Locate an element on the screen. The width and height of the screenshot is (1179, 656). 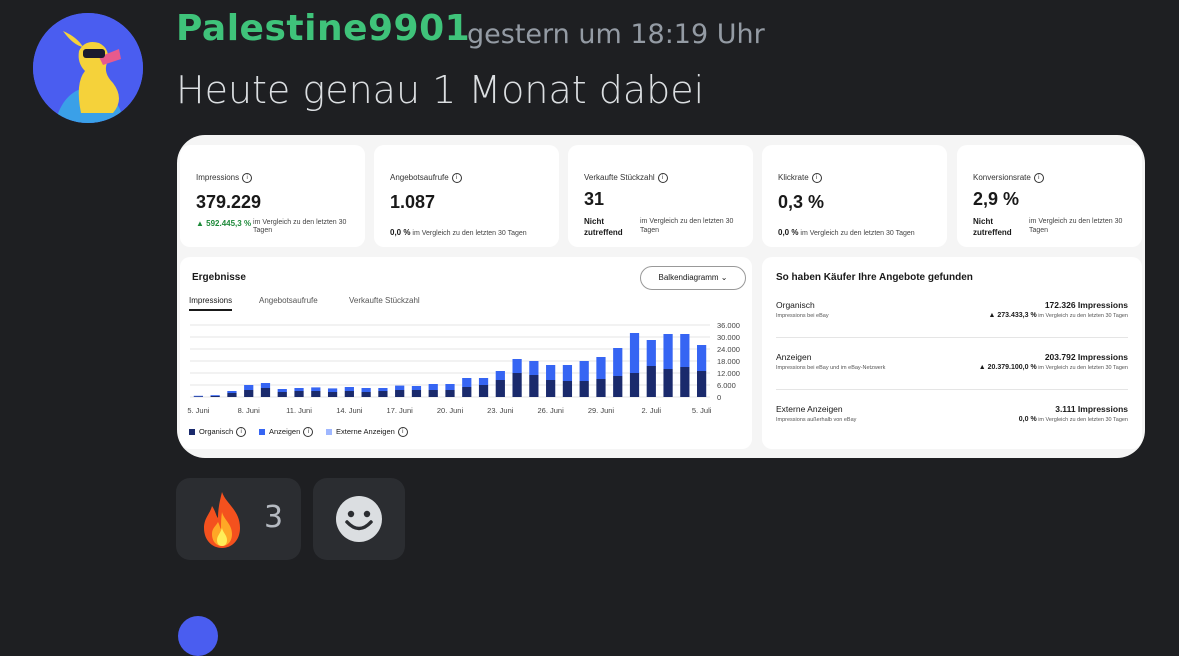
chevron-down-icon: ⌄ is located at coordinates (724, 277).